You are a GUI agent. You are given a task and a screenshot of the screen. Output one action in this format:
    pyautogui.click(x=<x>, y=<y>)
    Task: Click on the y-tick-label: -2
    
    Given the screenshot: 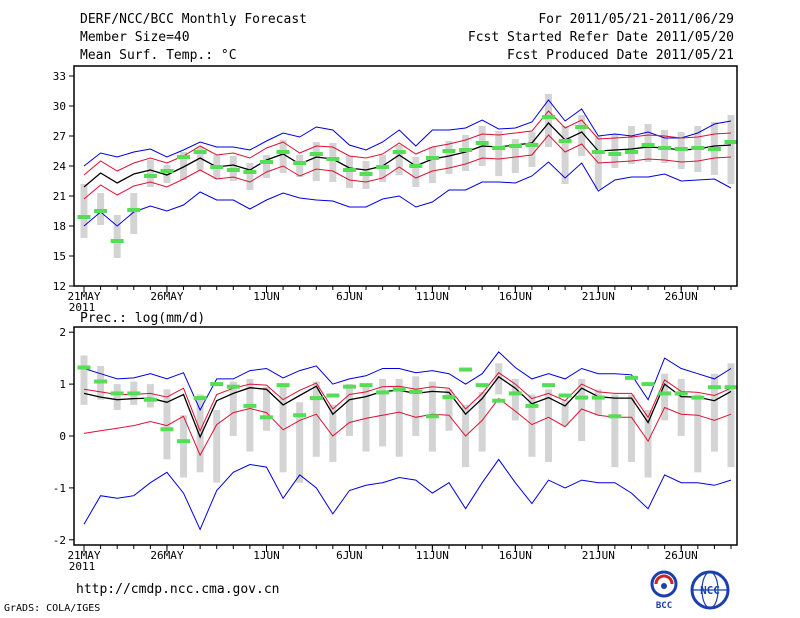 What is the action you would take?
    pyautogui.click(x=59, y=540)
    